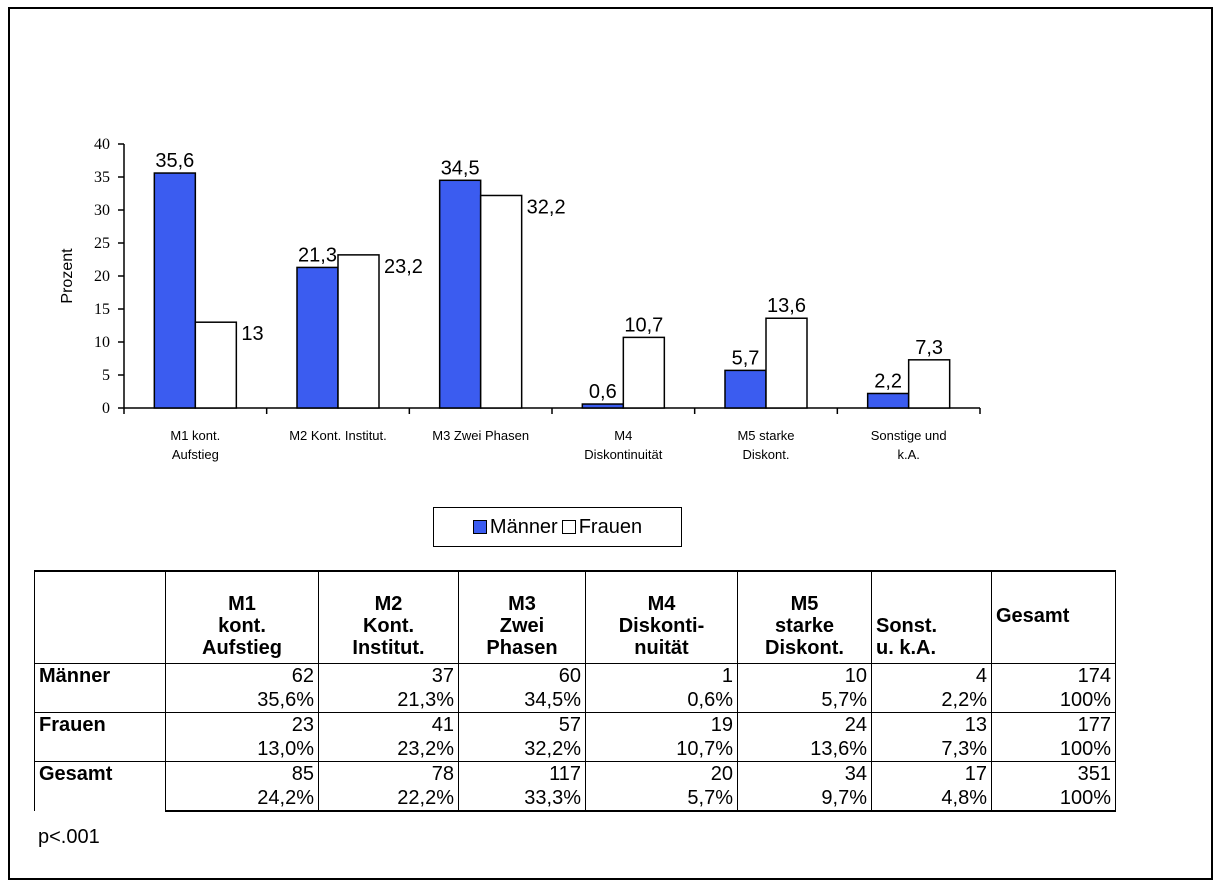 This screenshot has width=1223, height=890. What do you see at coordinates (623, 445) in the screenshot?
I see `x-category-label: M4 Diskontinuität` at bounding box center [623, 445].